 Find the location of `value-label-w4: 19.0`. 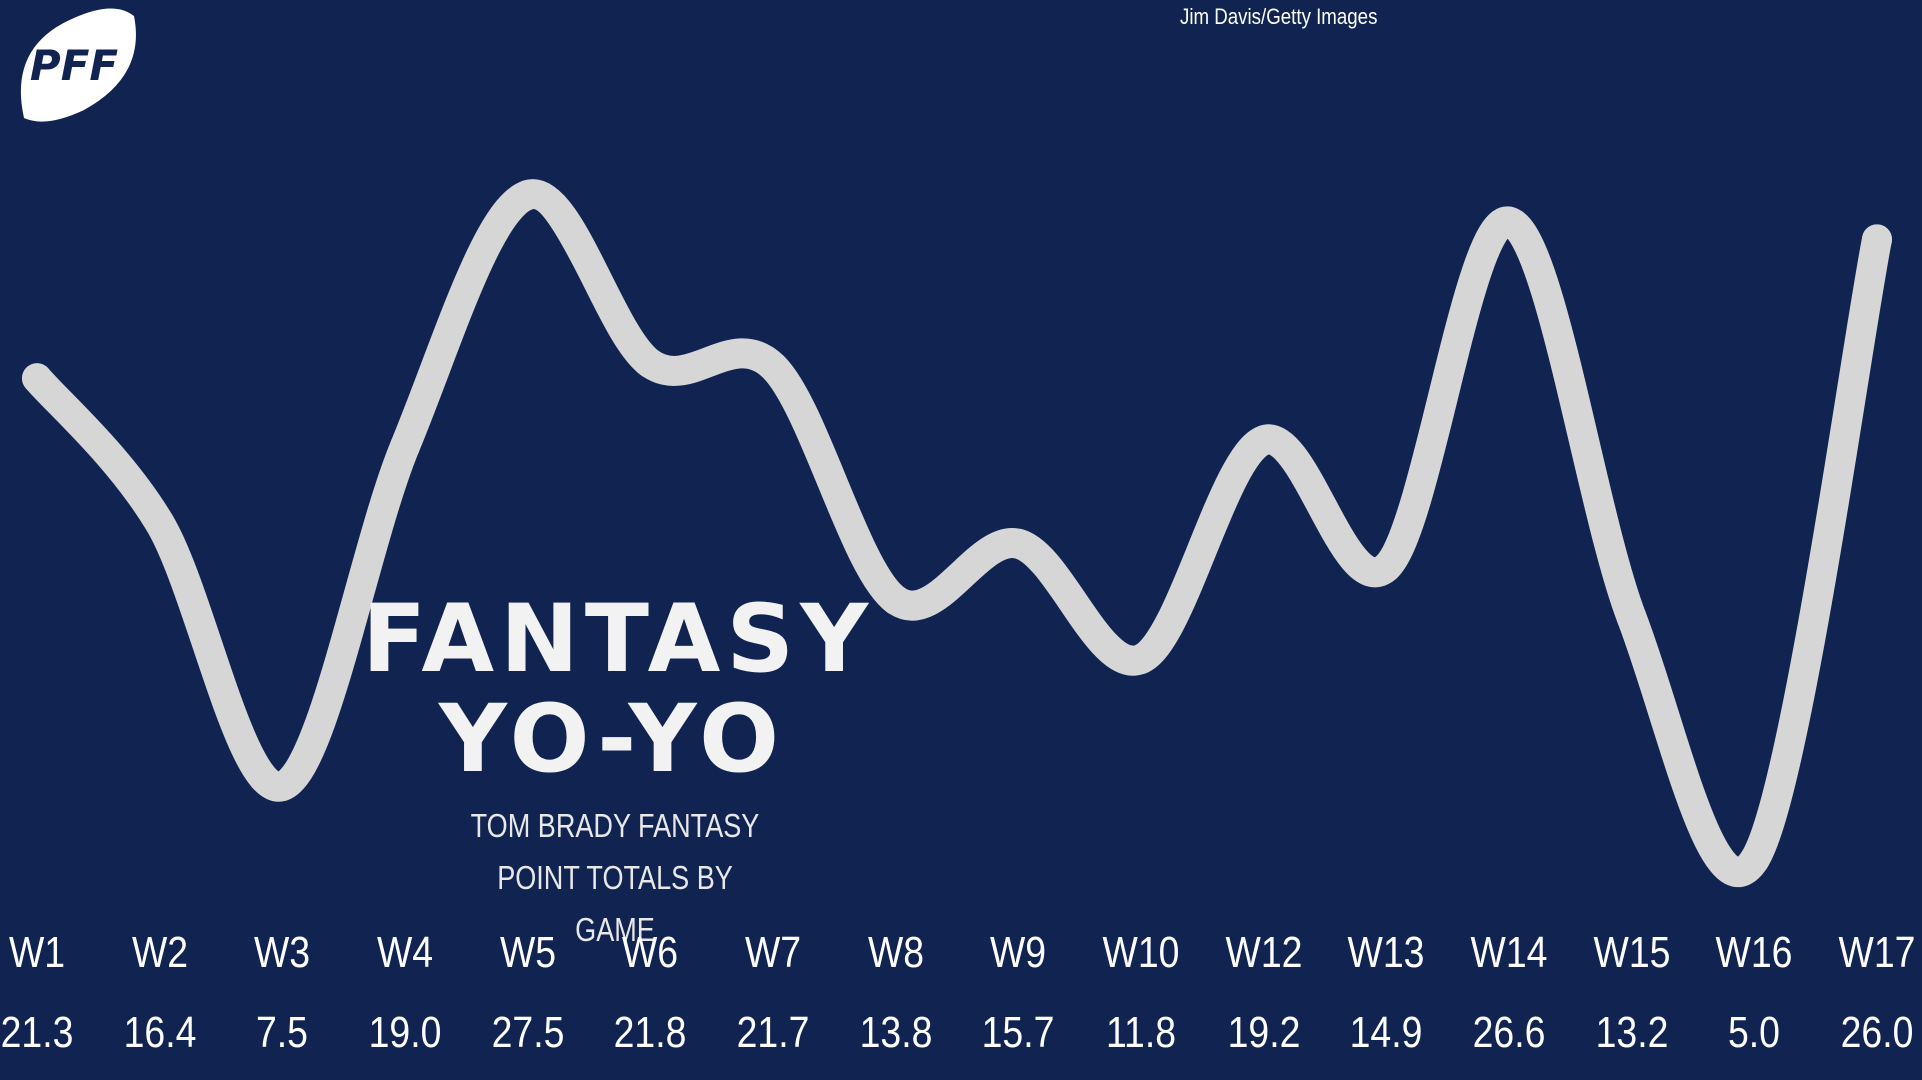

value-label-w4: 19.0 is located at coordinates (405, 1032).